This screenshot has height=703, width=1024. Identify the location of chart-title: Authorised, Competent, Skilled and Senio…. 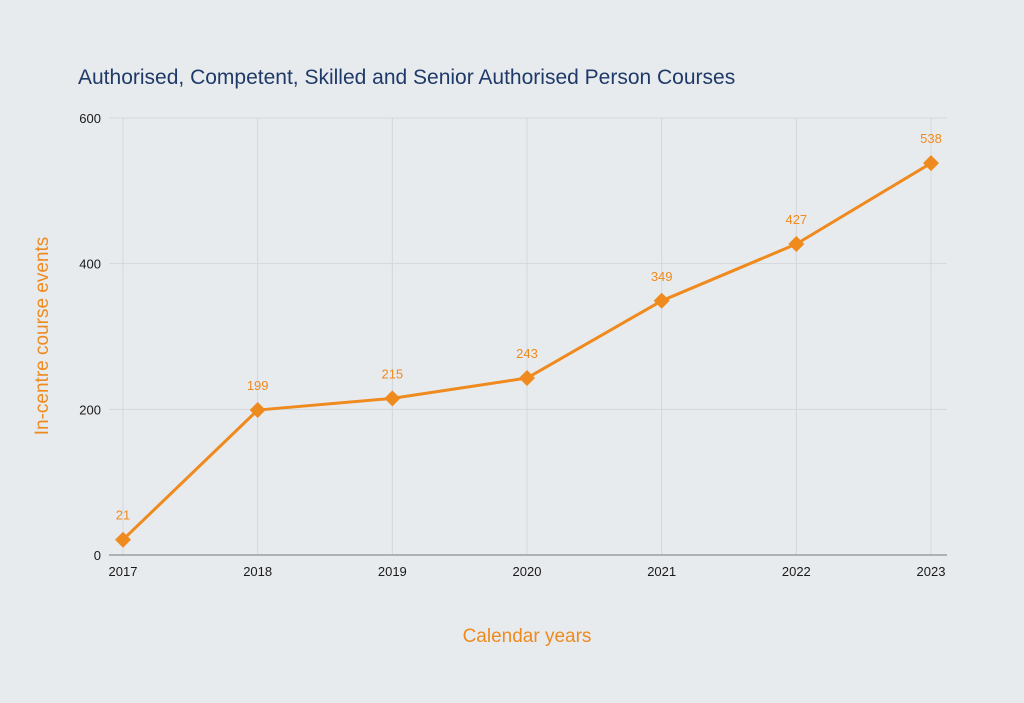
(406, 77).